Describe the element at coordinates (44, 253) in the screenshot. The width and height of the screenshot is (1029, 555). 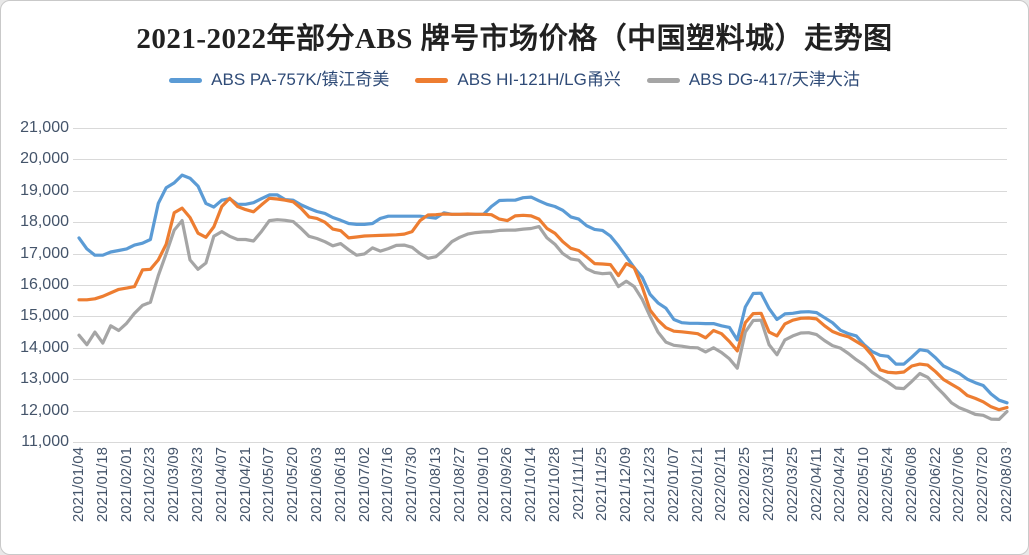
I see `y-axis-label: 17,000` at that location.